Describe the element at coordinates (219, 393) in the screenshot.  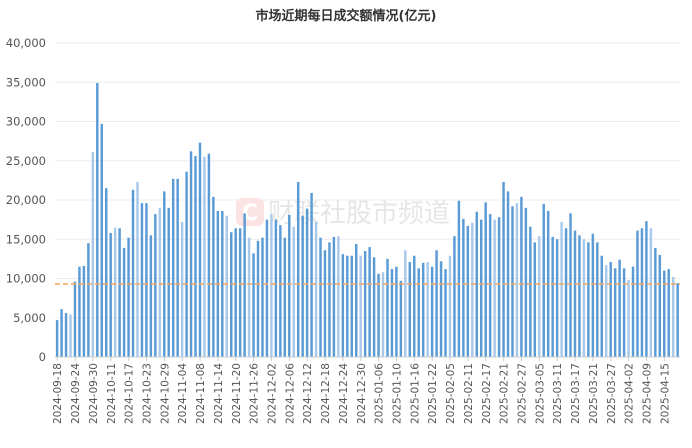
I see `x-tick-label: 2024-11-14` at that location.